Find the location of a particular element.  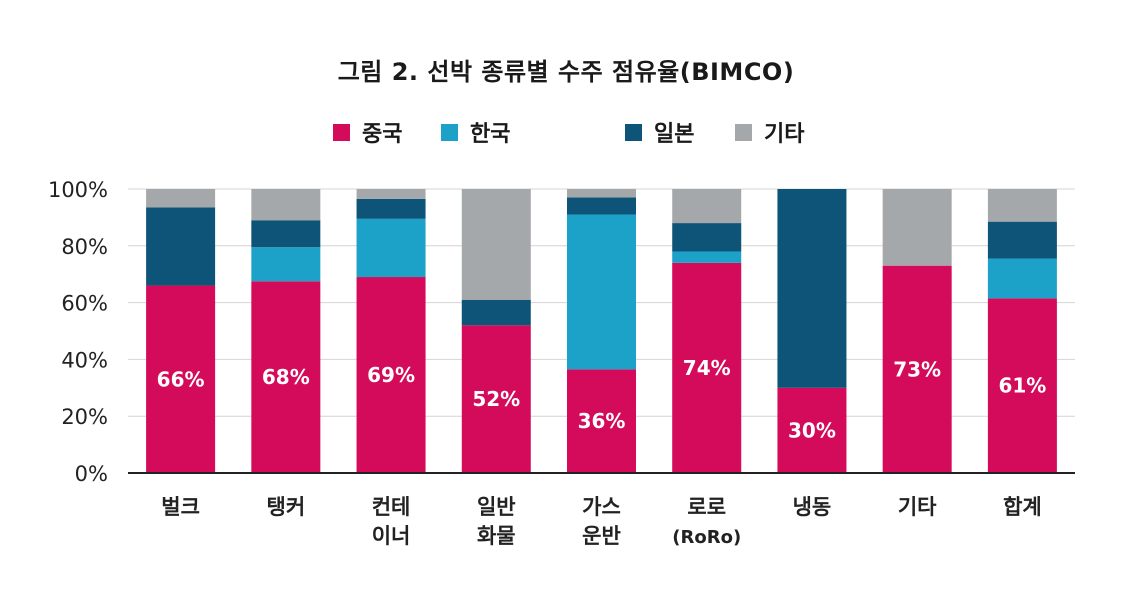

data-label: 74% is located at coordinates (707, 368).